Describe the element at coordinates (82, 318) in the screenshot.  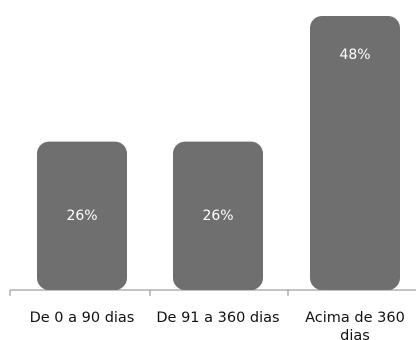
I see `category-label: De 0 a 90 dias` at that location.